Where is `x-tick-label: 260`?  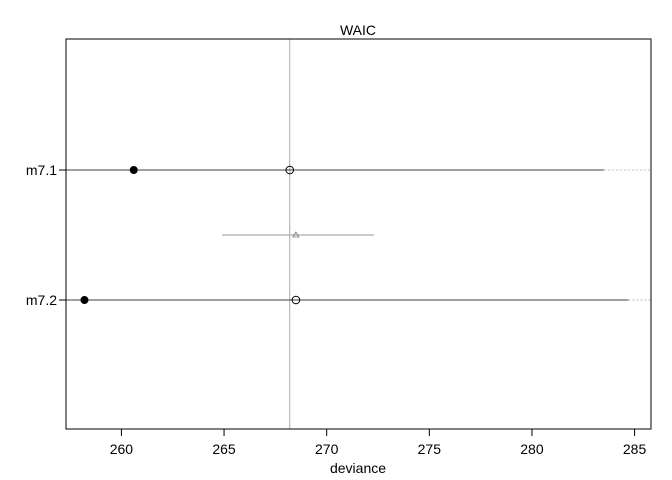 x-tick-label: 260 is located at coordinates (122, 449).